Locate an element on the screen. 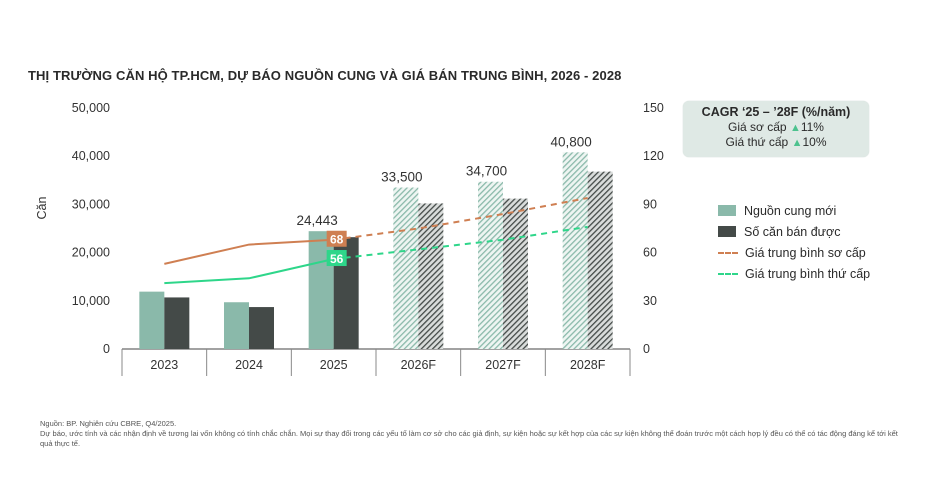 This screenshot has height=492, width=928. point-label-primary: 68 is located at coordinates (337, 240).